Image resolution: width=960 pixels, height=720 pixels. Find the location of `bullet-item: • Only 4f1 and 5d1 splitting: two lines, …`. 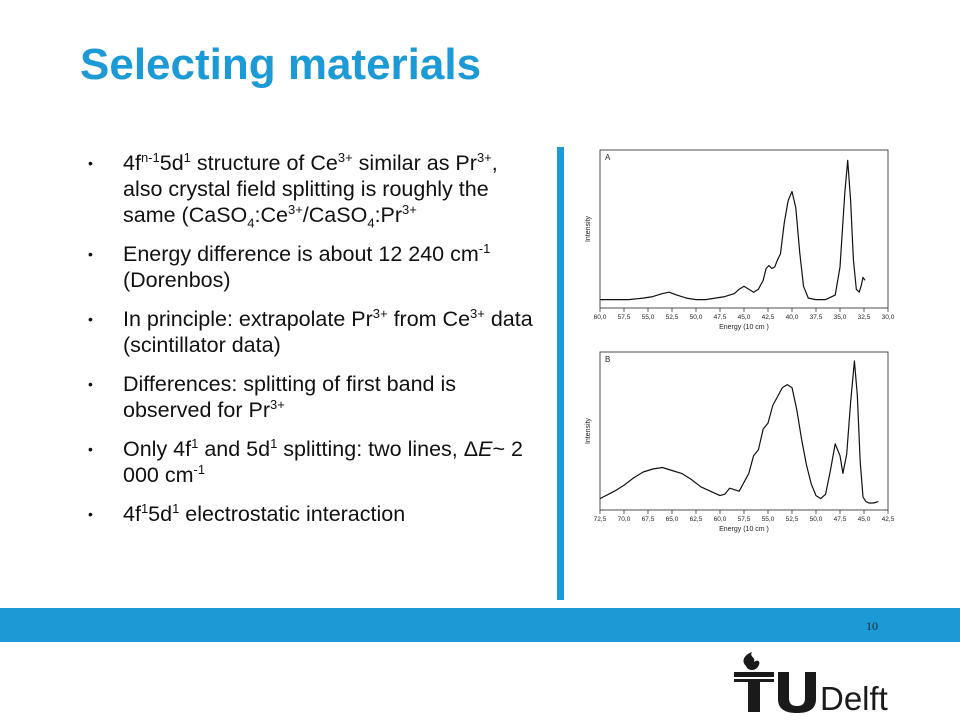

bullet-item: • Only 4f1 and 5d1 splitting: two lines, … is located at coordinates (305, 461).